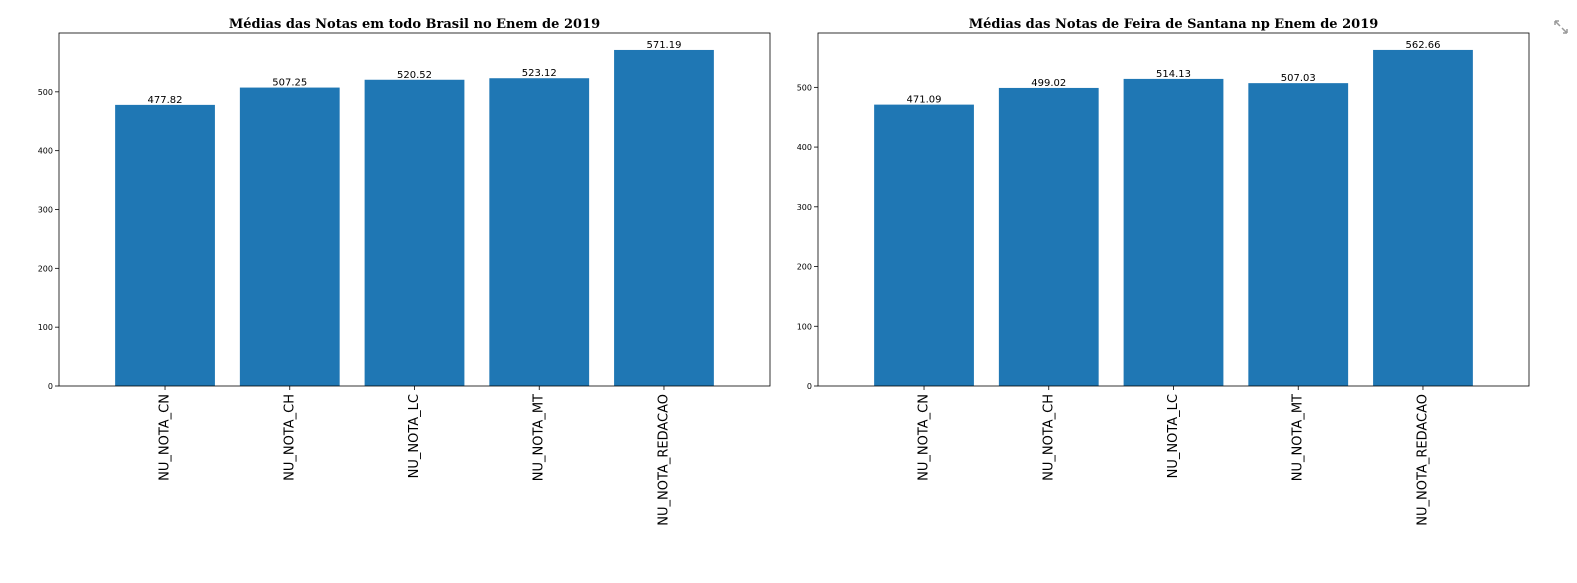 This screenshot has width=1577, height=583. I want to click on data-label: 514.13, so click(1173, 74).